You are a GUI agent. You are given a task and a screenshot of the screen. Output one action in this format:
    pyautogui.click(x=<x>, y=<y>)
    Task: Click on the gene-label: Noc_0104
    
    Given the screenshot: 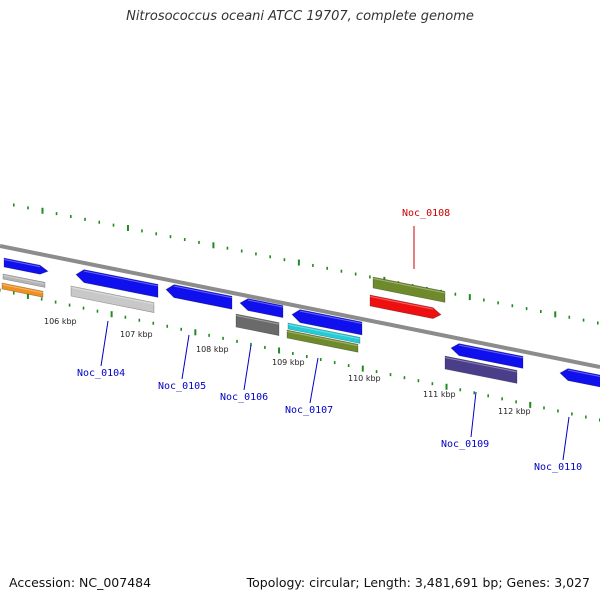 What is the action you would take?
    pyautogui.click(x=101, y=373)
    